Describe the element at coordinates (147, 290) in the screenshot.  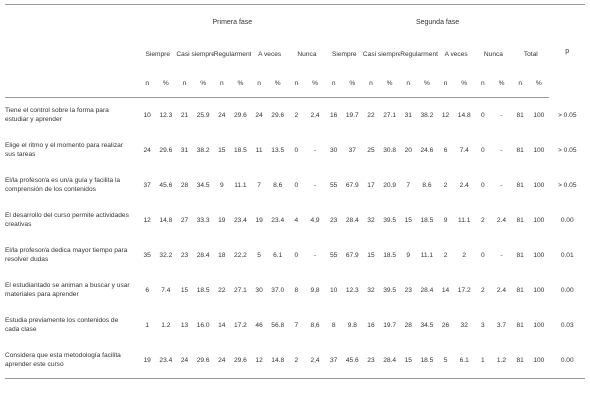
I see `cell: 6` at that location.